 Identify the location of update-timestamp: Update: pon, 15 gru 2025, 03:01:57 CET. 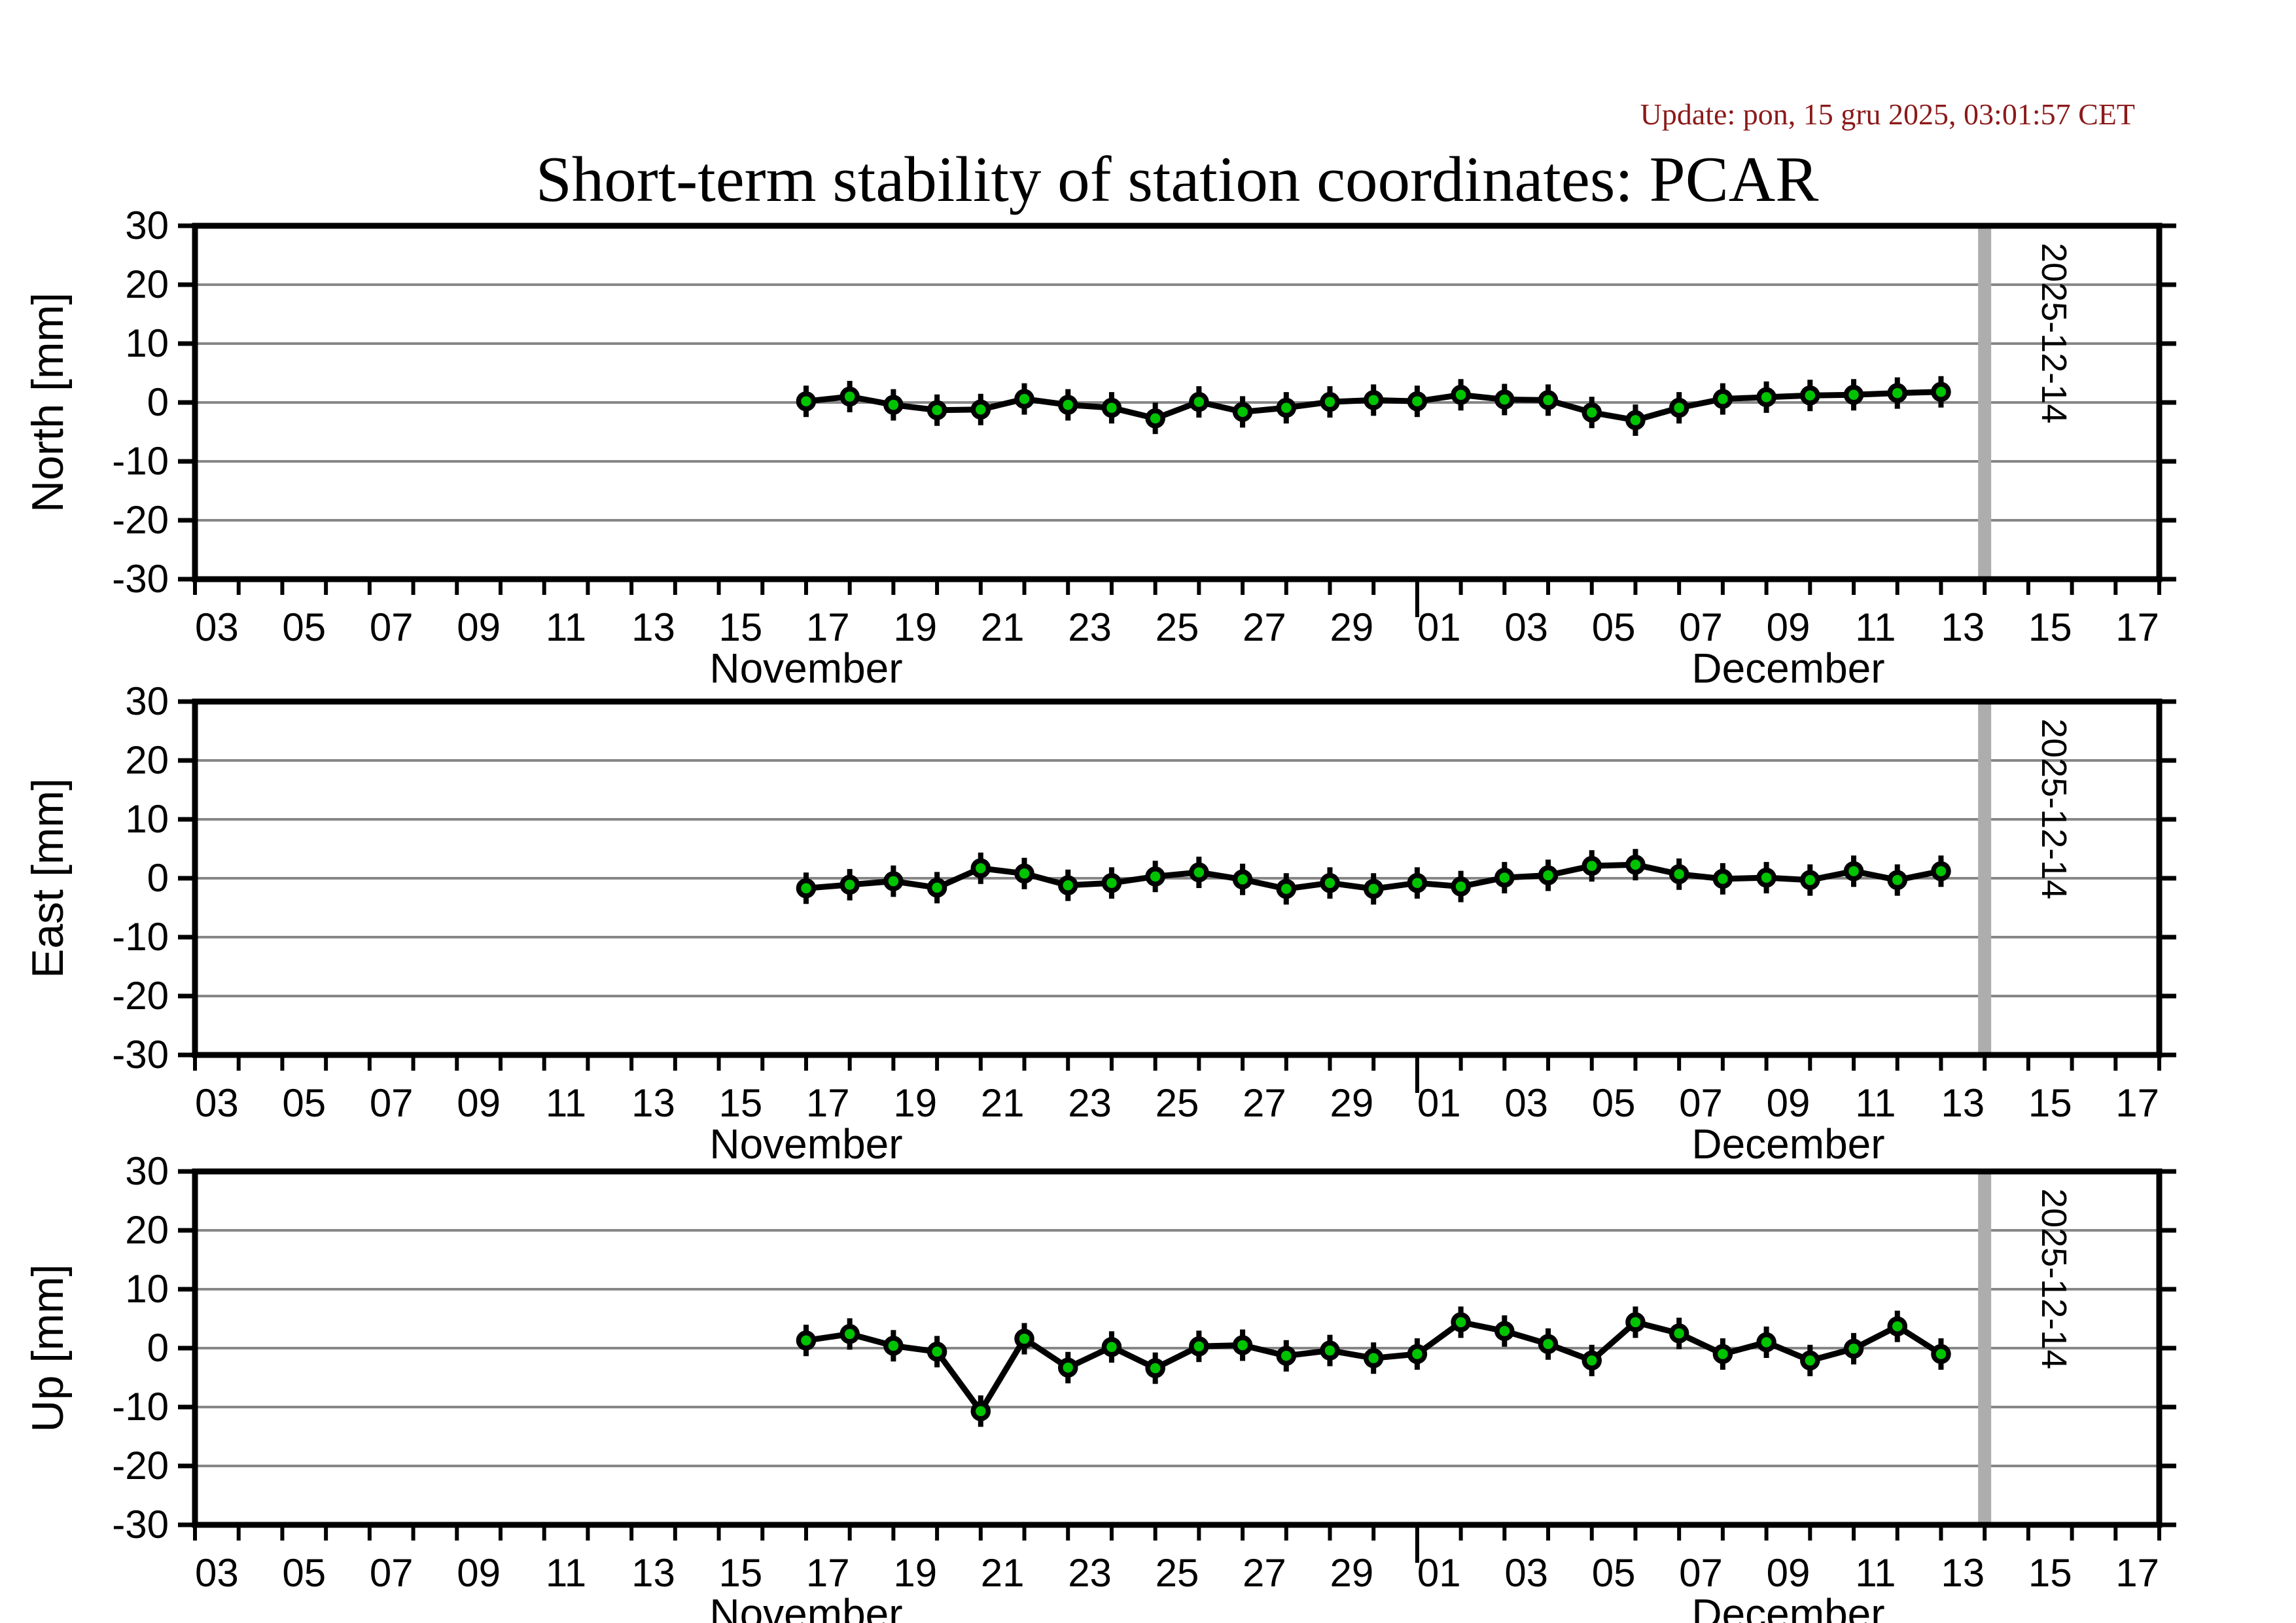
(1887, 115).